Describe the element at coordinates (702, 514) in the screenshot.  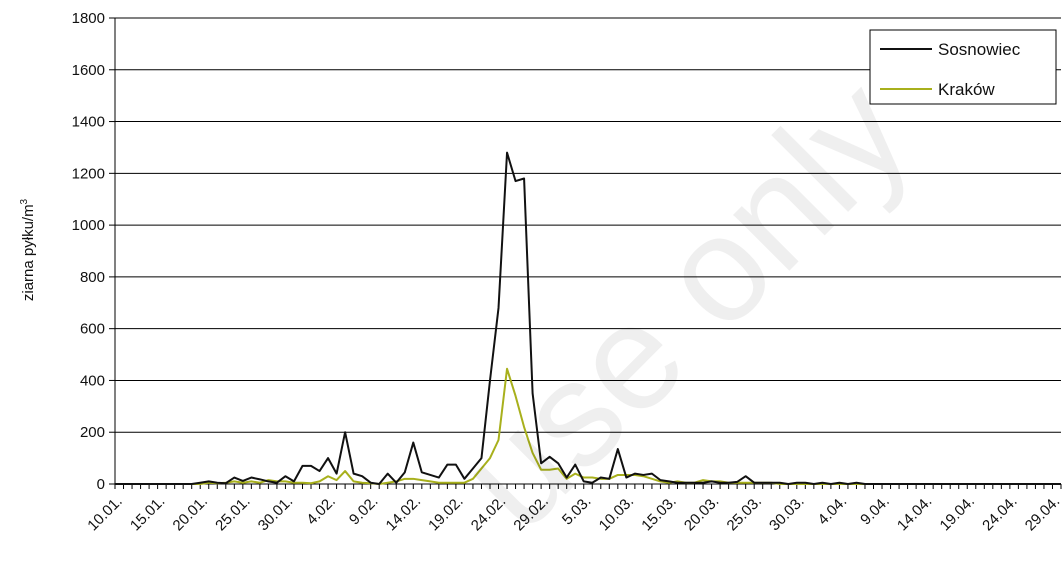
I see `x-tick-label: 20.03.` at that location.